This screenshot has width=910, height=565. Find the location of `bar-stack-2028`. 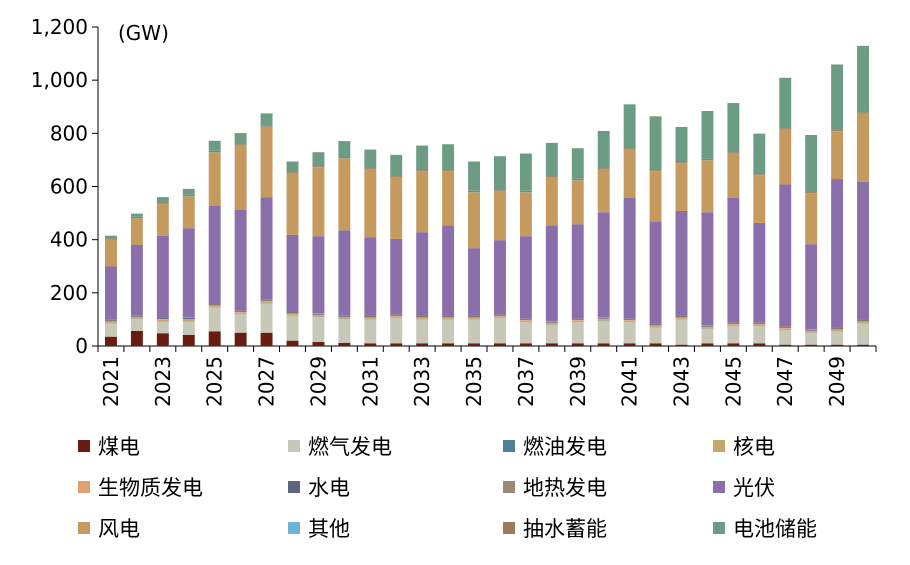

bar-stack-2028 is located at coordinates (292, 253).